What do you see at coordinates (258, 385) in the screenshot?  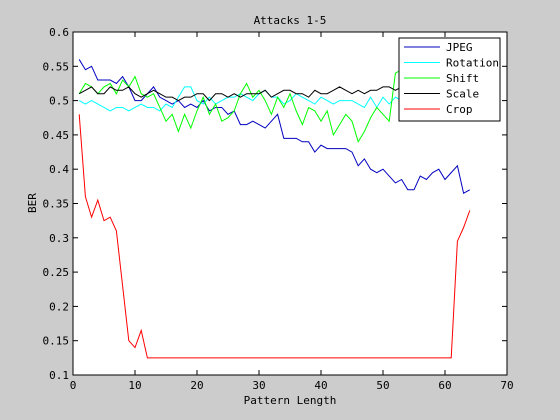 I see `x-tick-label: 30` at bounding box center [258, 385].